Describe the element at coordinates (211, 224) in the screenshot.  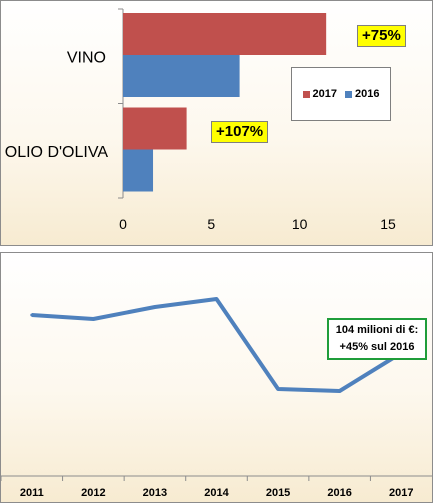
I see `x-tick-label: 5` at that location.